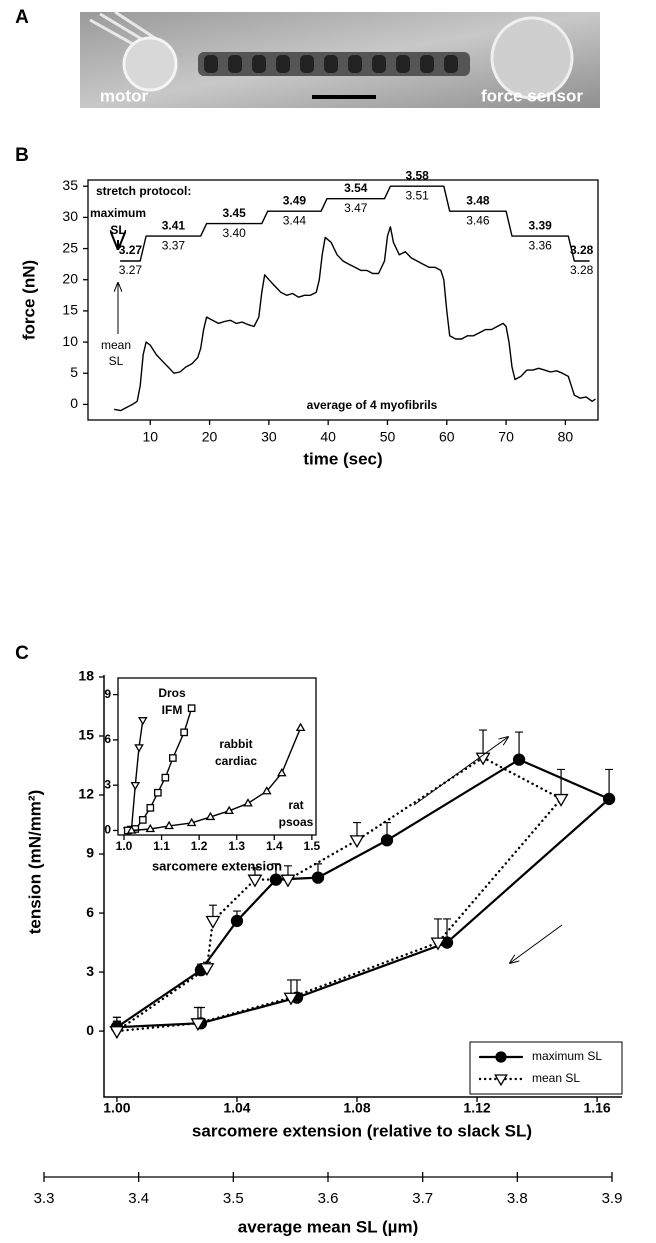 Image resolution: width=656 pixels, height=1243 pixels. I want to click on legend-label: mean SL, so click(556, 1078).